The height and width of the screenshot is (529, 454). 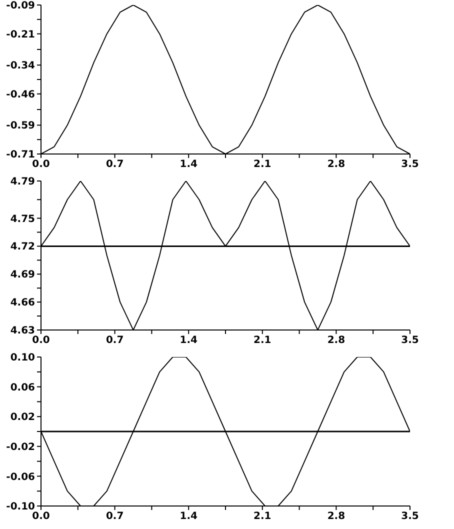 What do you see at coordinates (23, 303) in the screenshot?
I see `y-tick-label: 4.66` at bounding box center [23, 303].